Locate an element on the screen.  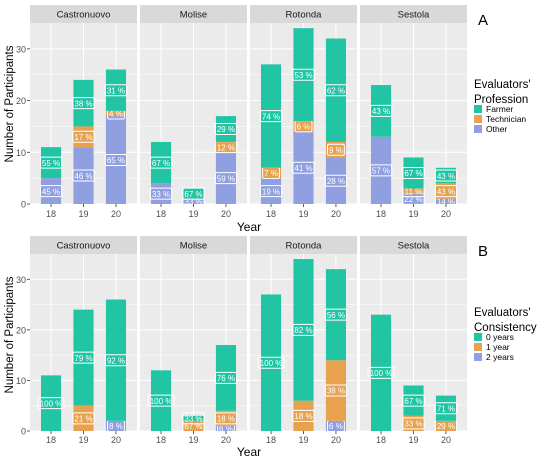
data-label: 55 % is located at coordinates (51, 163).